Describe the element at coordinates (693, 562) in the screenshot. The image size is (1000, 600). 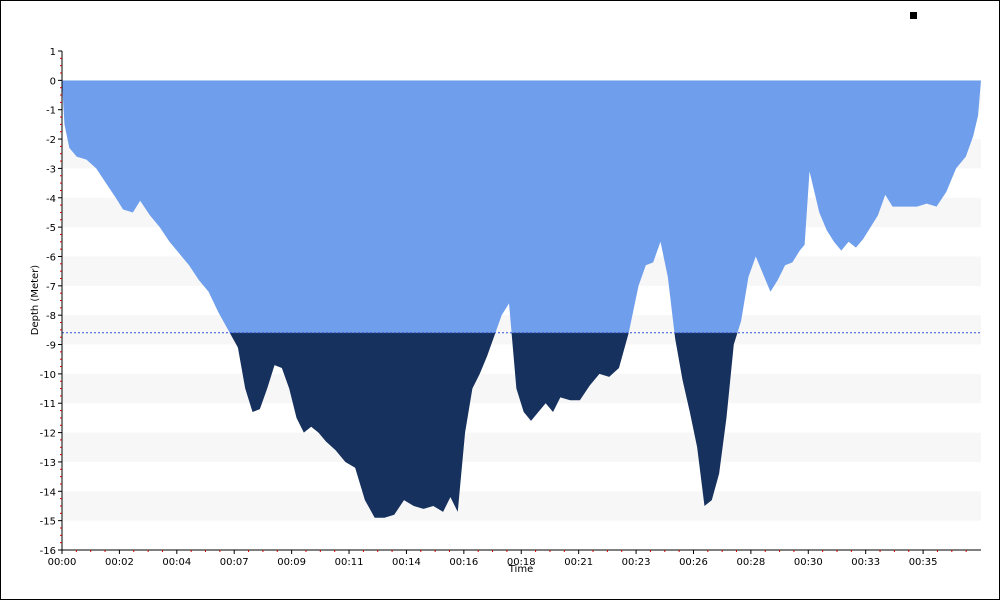
I see `x-tick-label: 00:26` at that location.